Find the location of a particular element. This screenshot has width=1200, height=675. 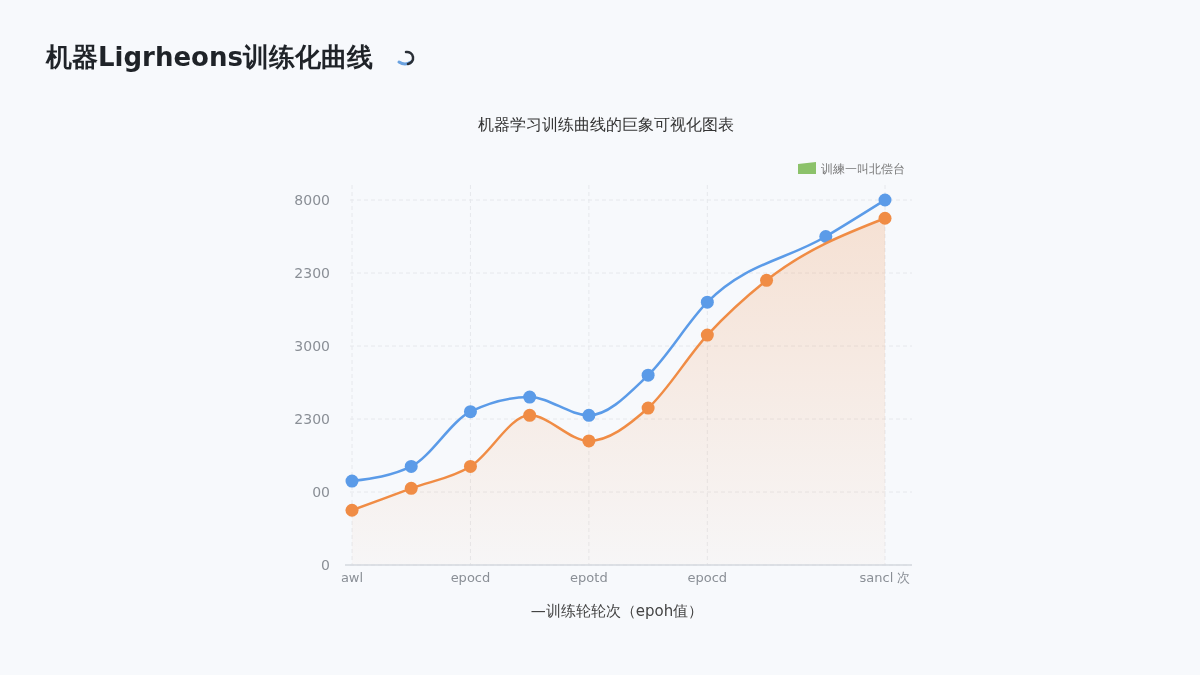

x-tick-label: awl is located at coordinates (352, 577).